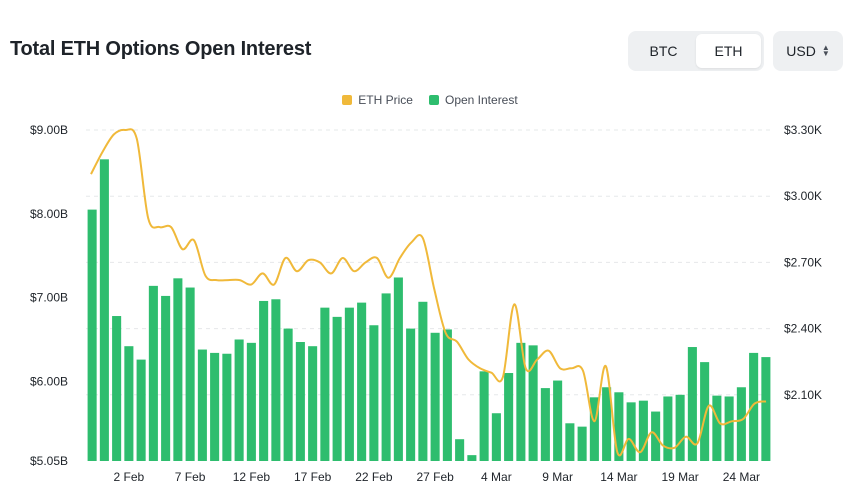 The width and height of the screenshot is (860, 485). Describe the element at coordinates (374, 477) in the screenshot. I see `x-tick-label: 22 Feb` at that location.